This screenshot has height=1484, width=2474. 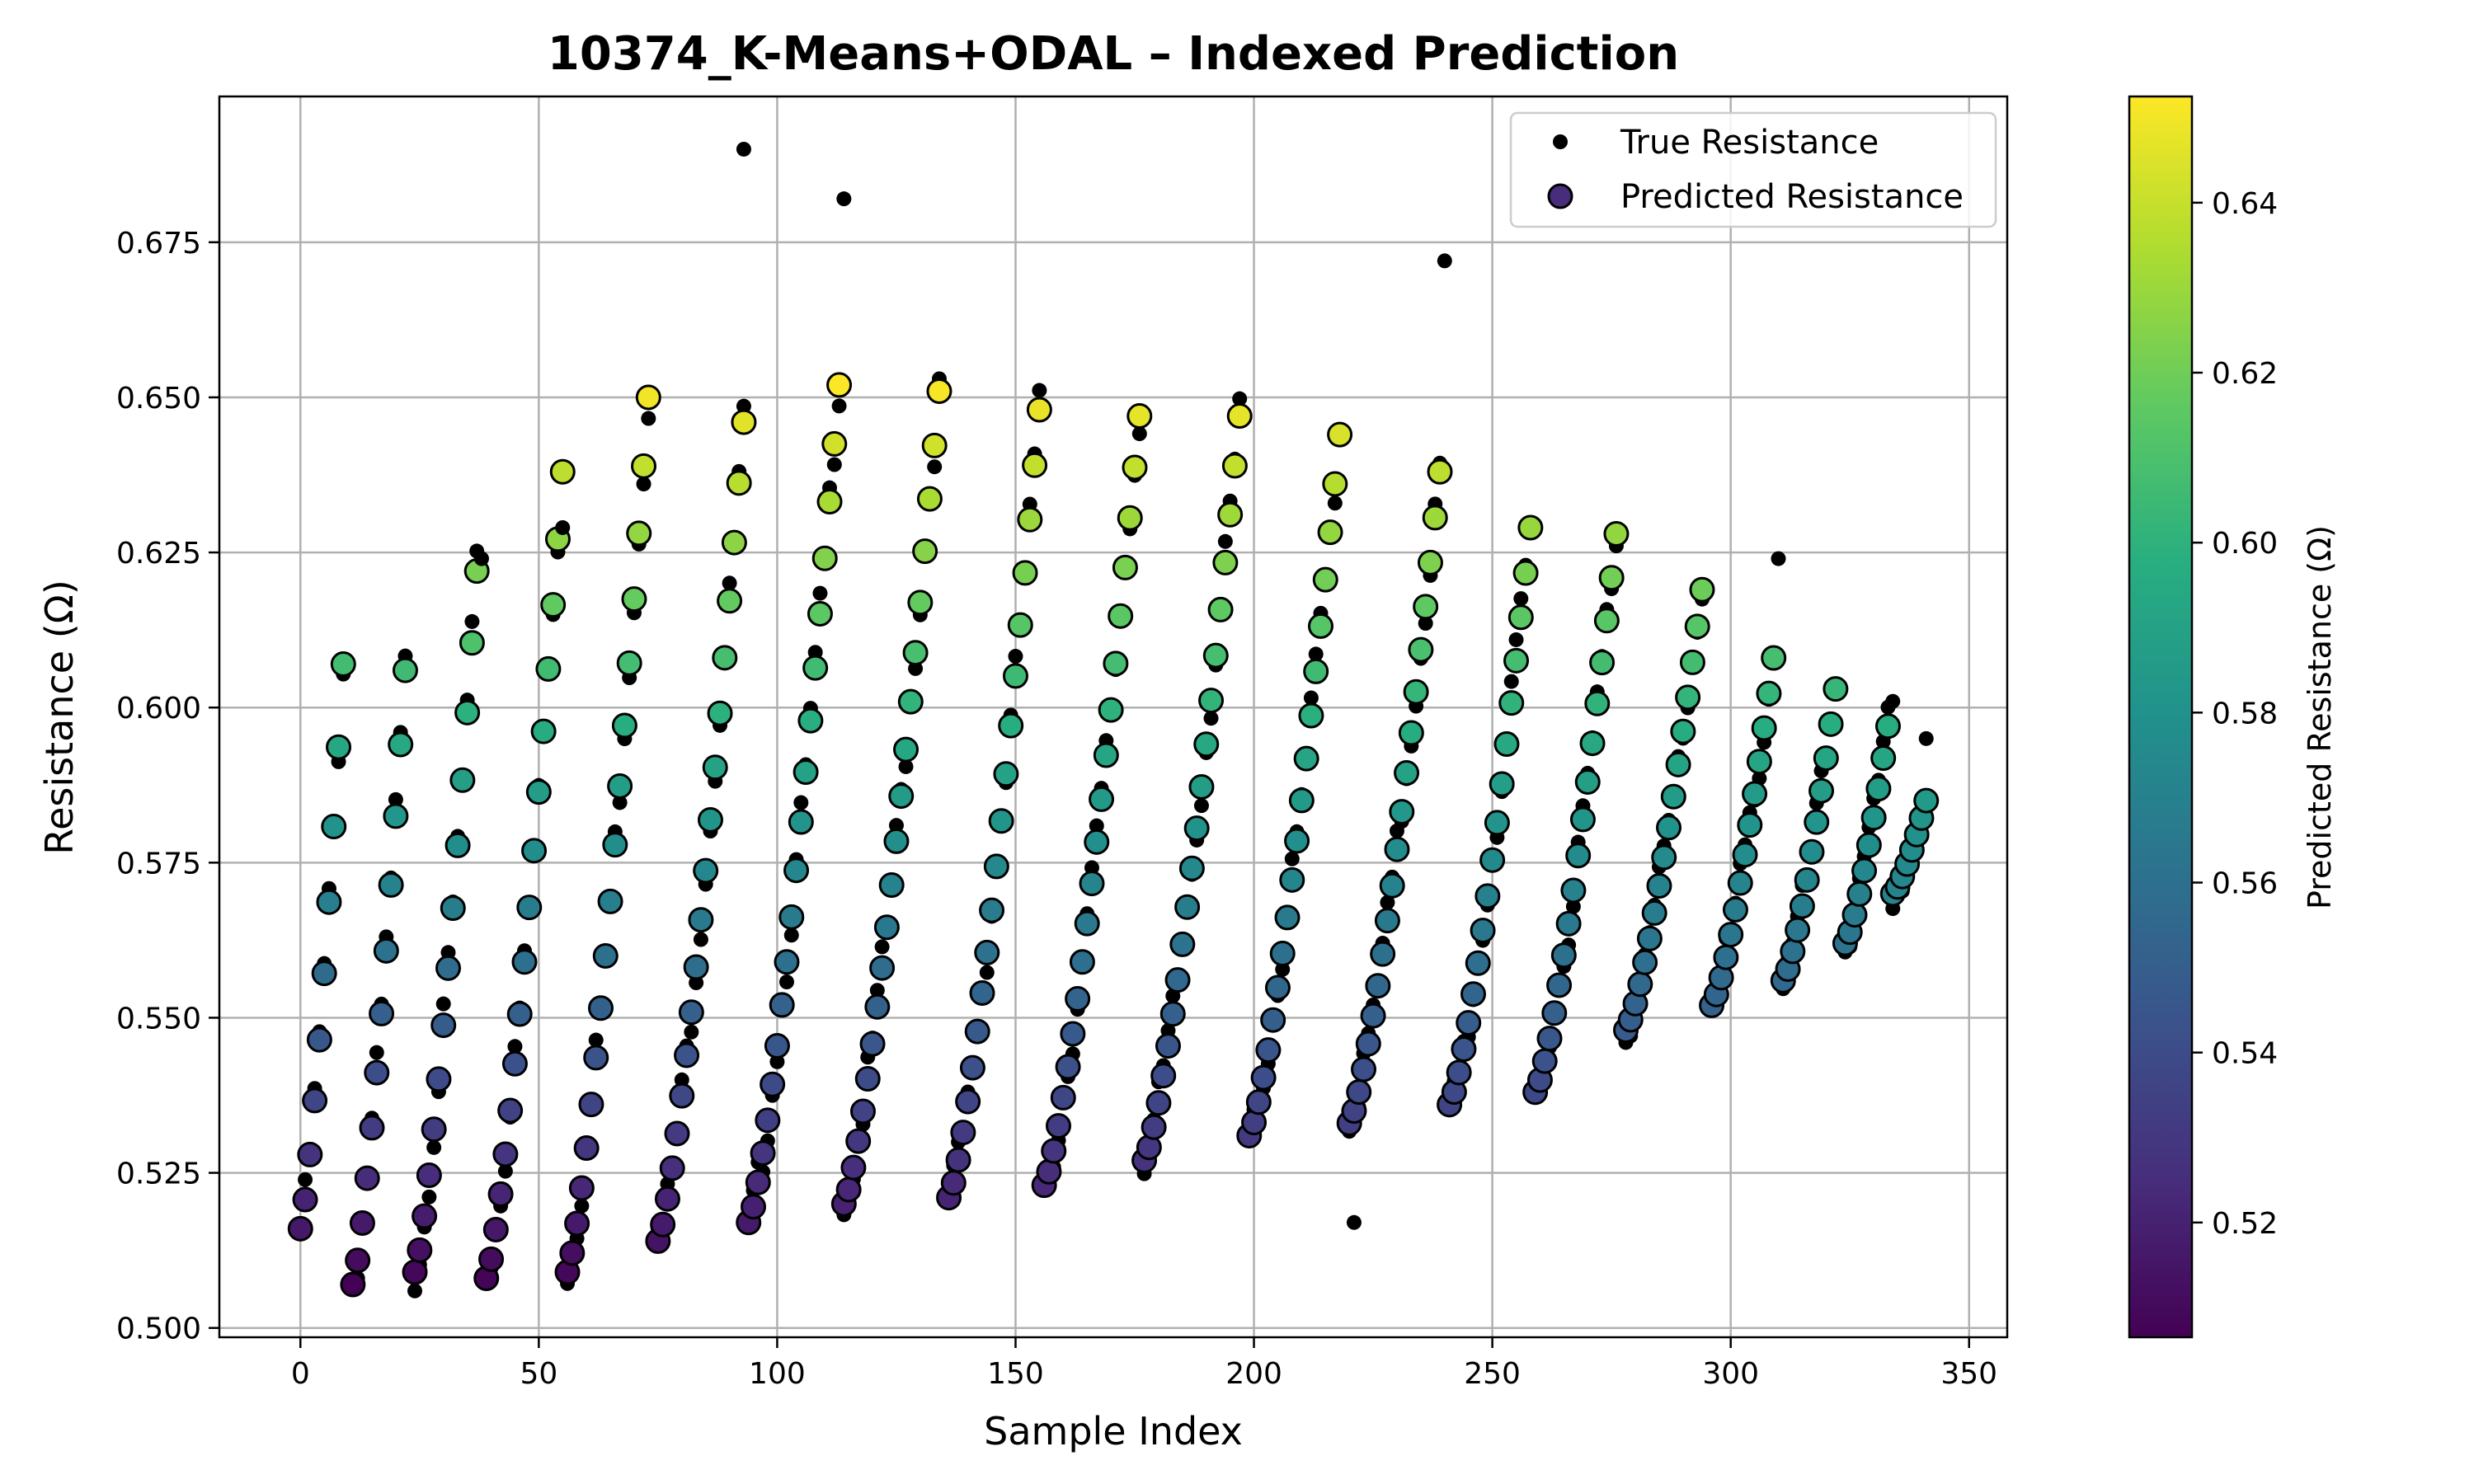 I want to click on y-tick-label: 0.525, so click(x=158, y=1174).